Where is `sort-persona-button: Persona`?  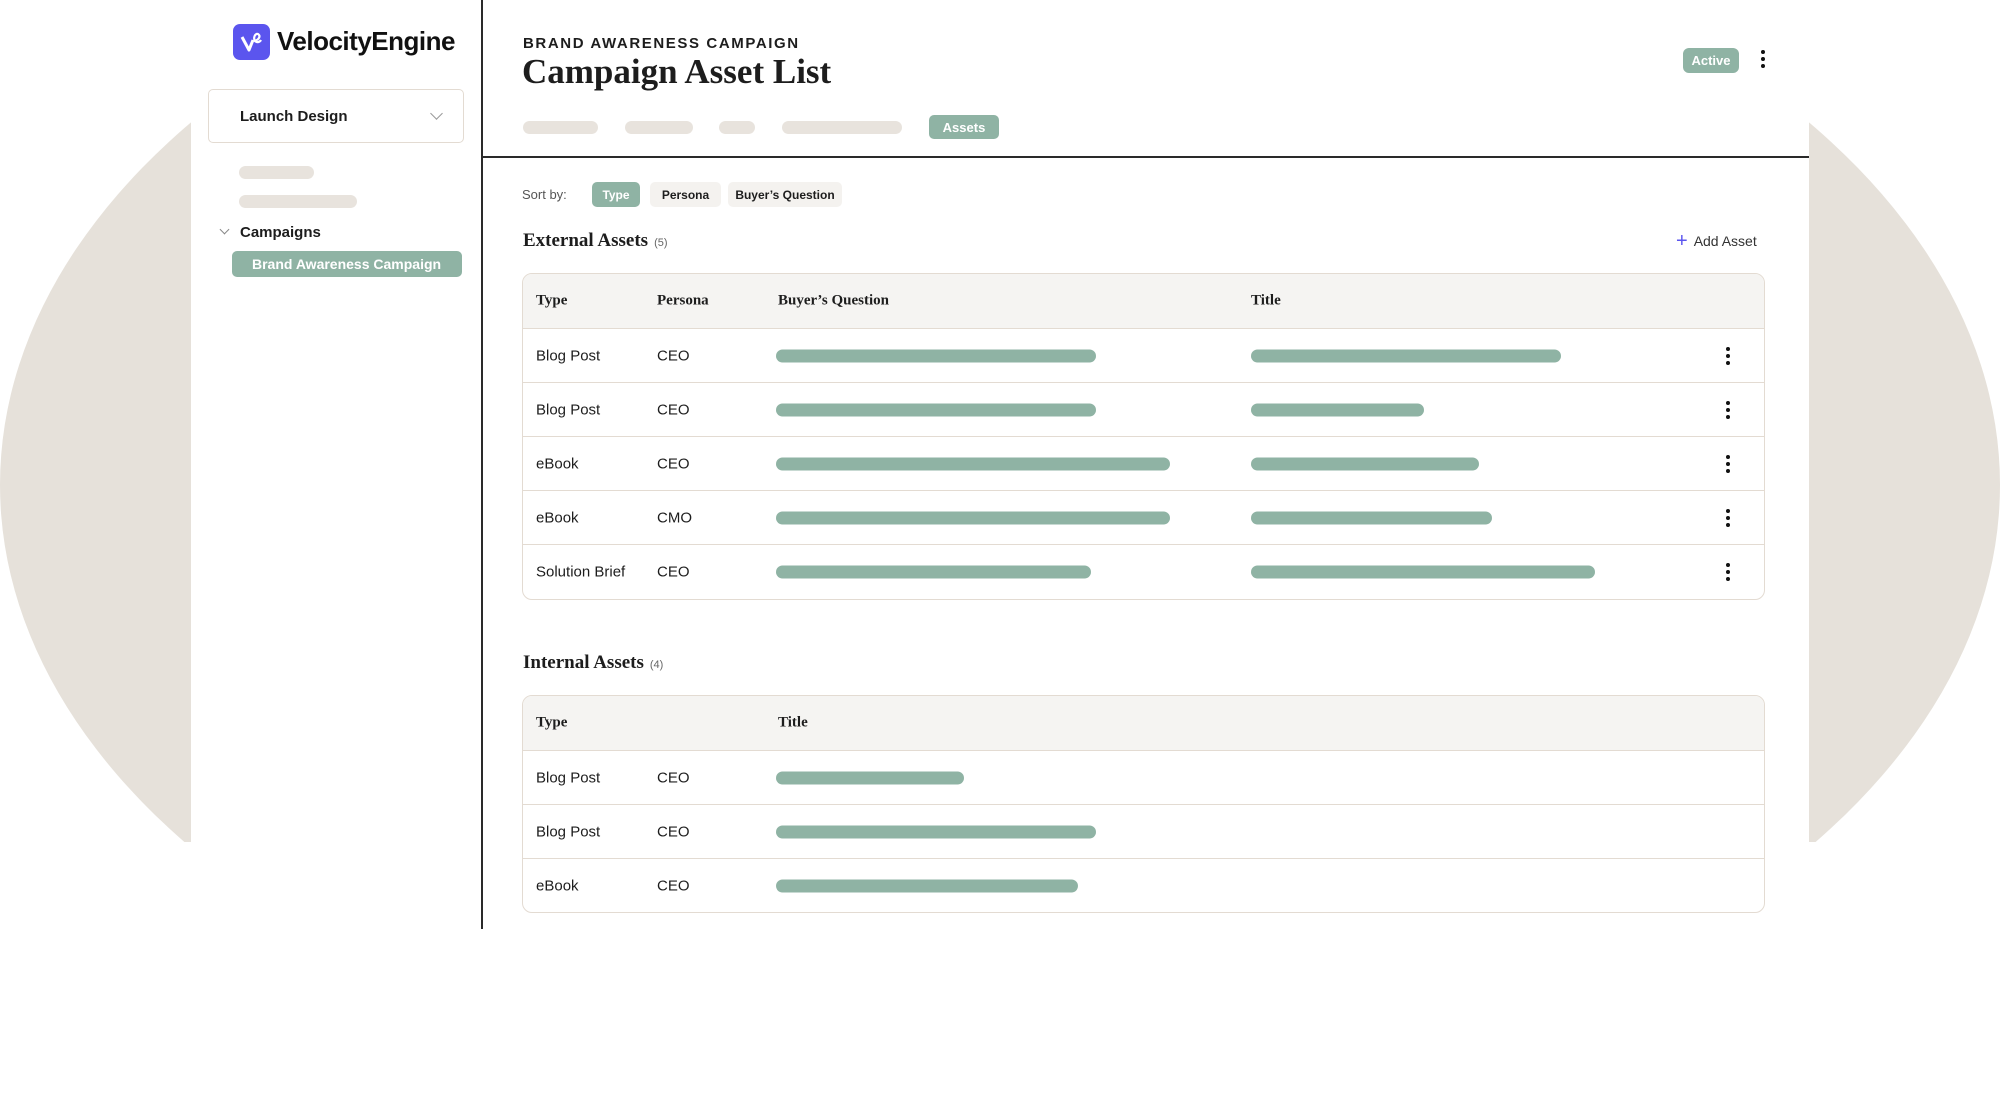 sort-persona-button: Persona is located at coordinates (685, 194).